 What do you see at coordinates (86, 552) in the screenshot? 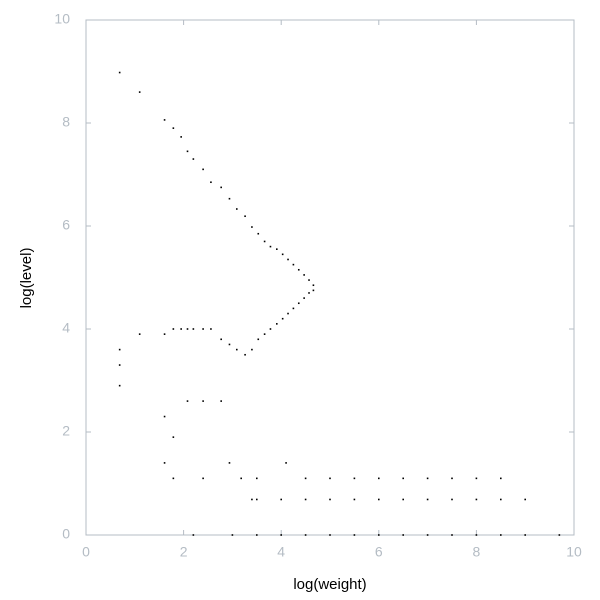
I see `x-tick-label: 0` at bounding box center [86, 552].